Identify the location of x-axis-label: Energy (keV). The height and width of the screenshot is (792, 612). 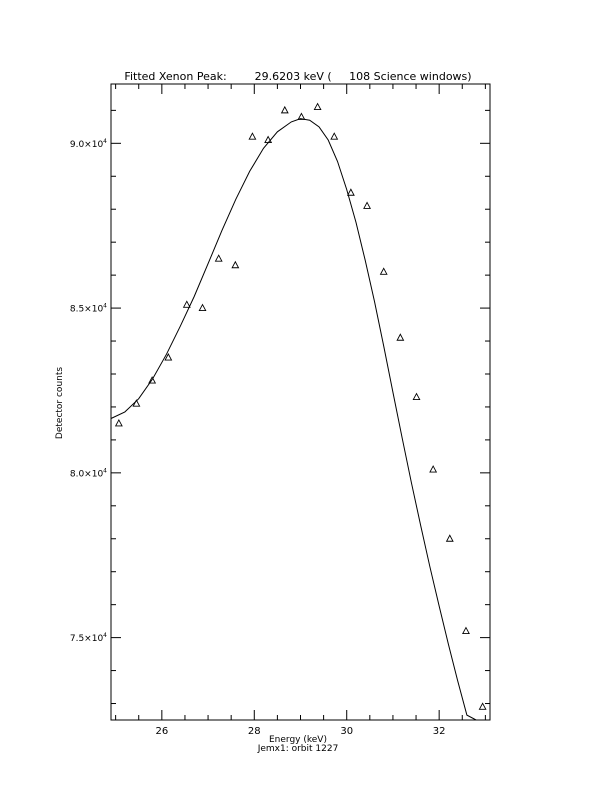
(298, 740).